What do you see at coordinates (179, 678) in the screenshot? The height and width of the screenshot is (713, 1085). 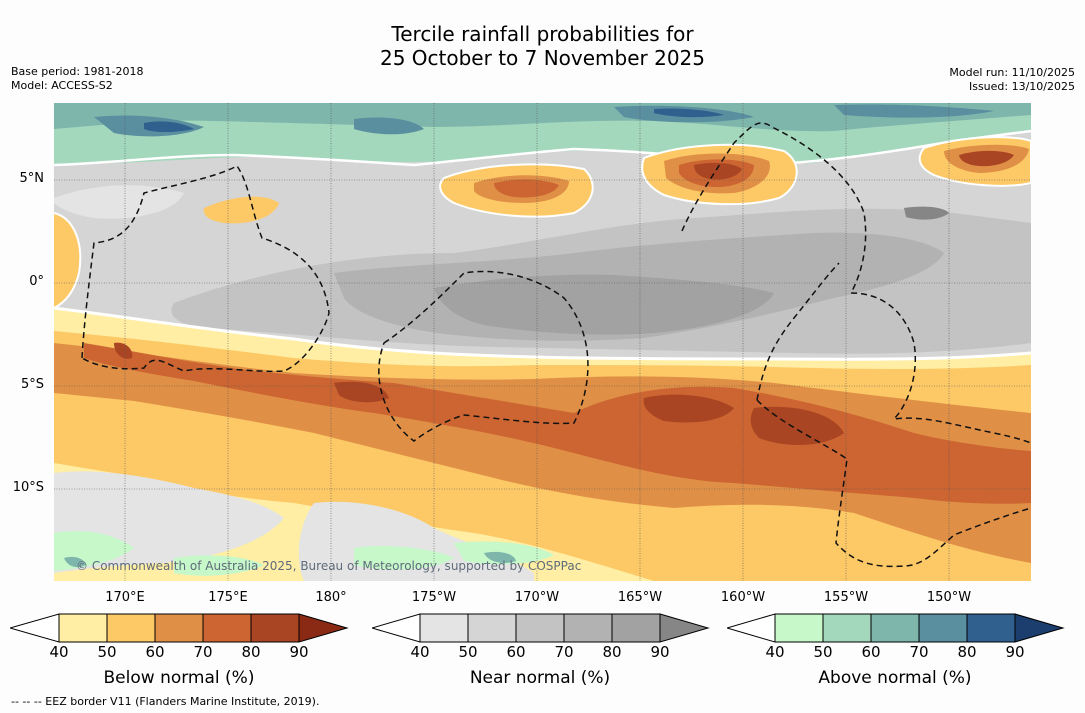 I see `colorbar-below-label: Below normal (%)` at bounding box center [179, 678].